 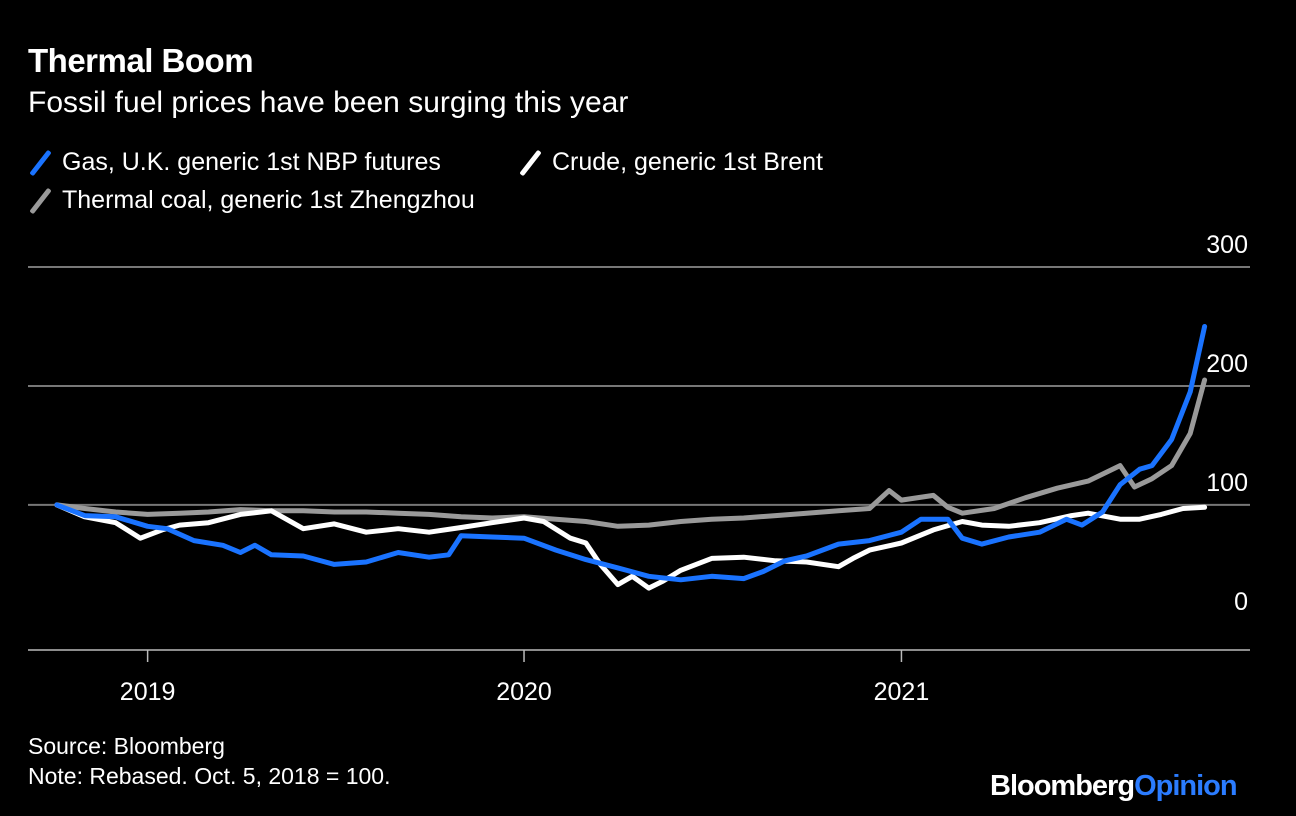 What do you see at coordinates (141, 60) in the screenshot?
I see `chart-title: Thermal Boom` at bounding box center [141, 60].